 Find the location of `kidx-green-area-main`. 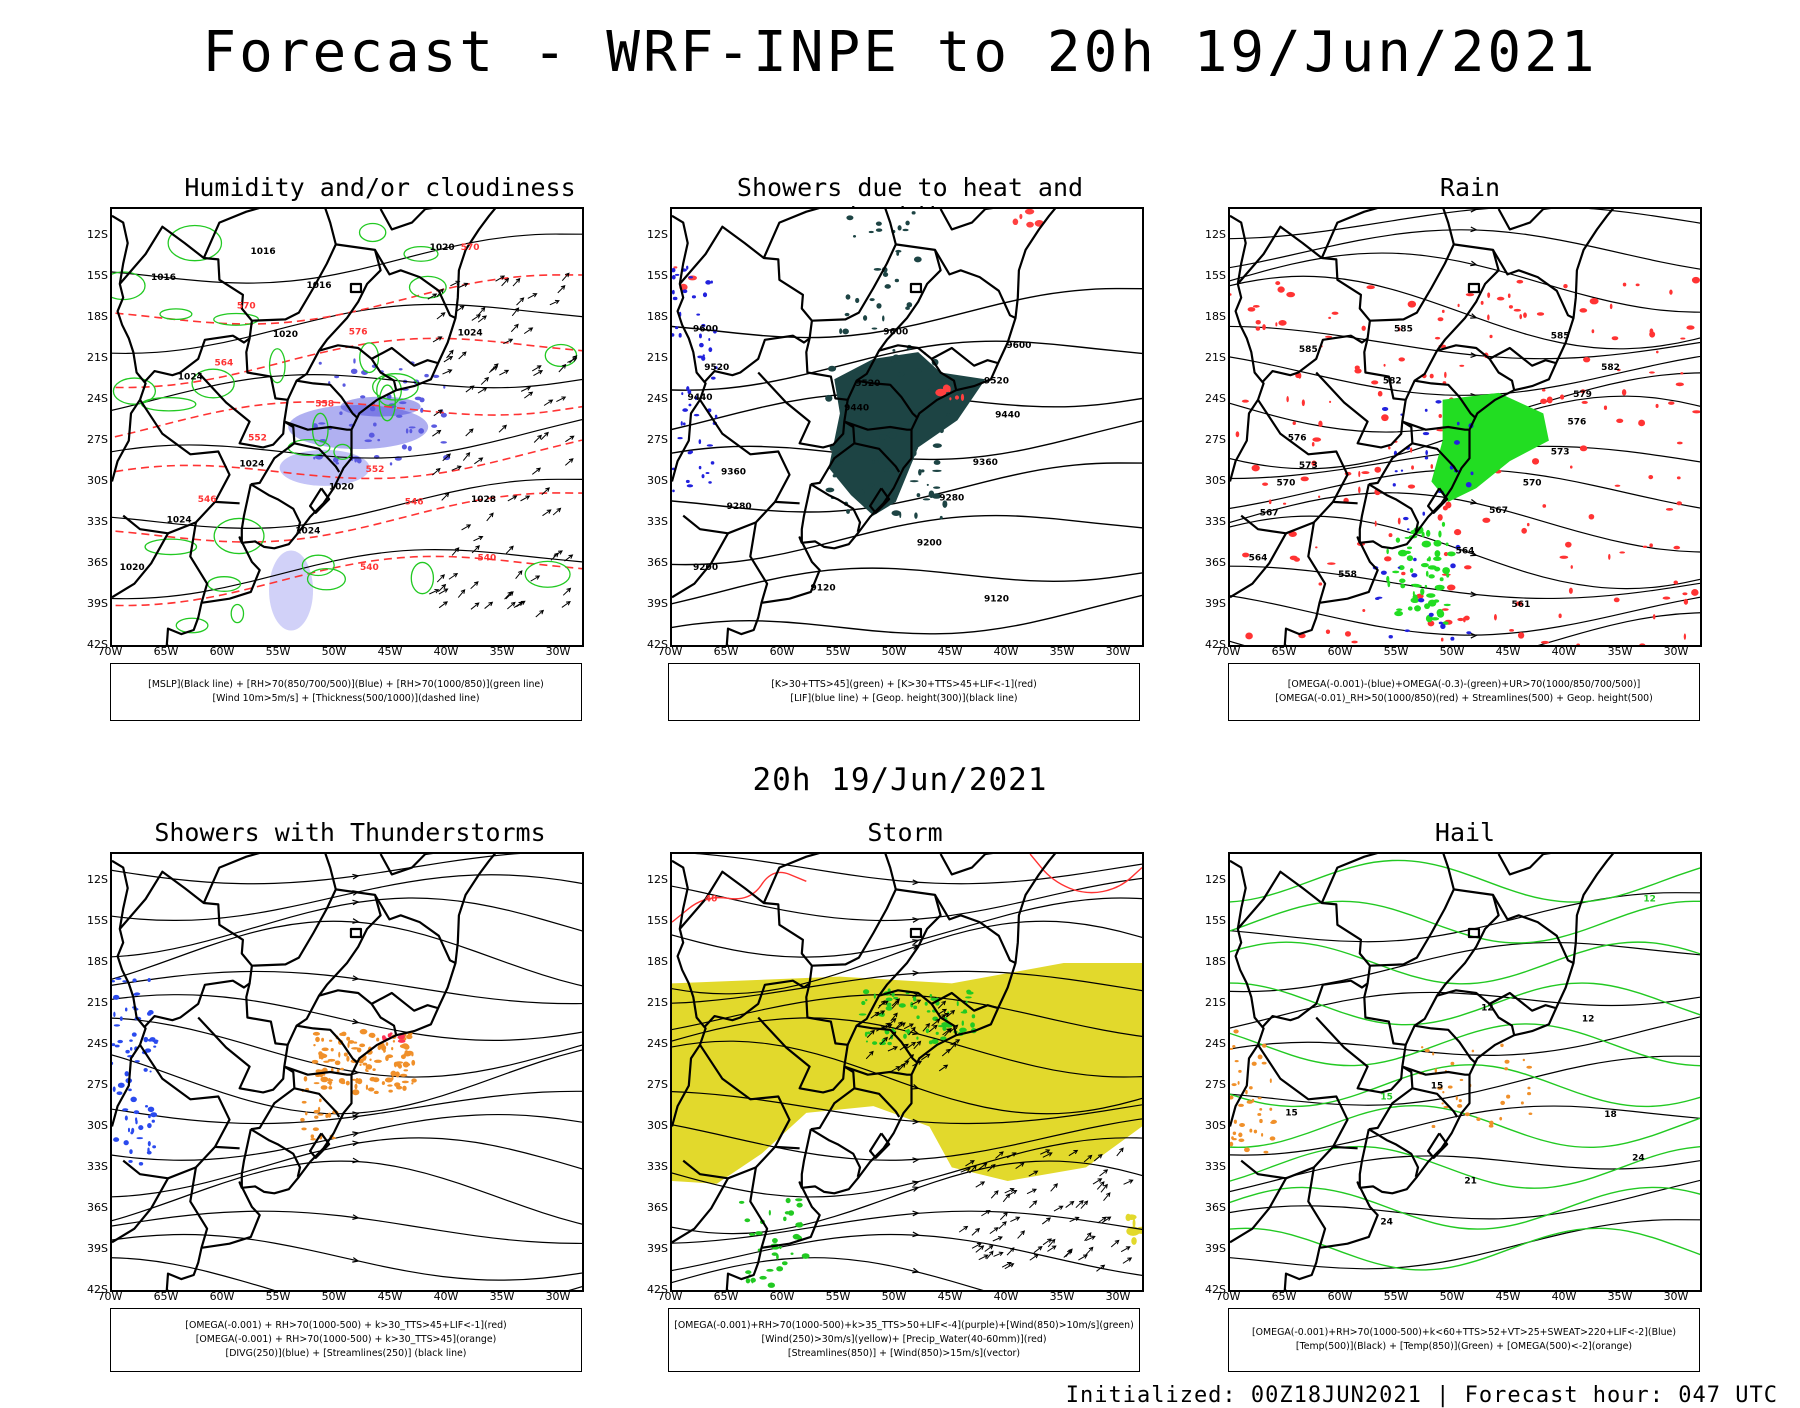

kidx-green-area-main is located at coordinates (907, 434).